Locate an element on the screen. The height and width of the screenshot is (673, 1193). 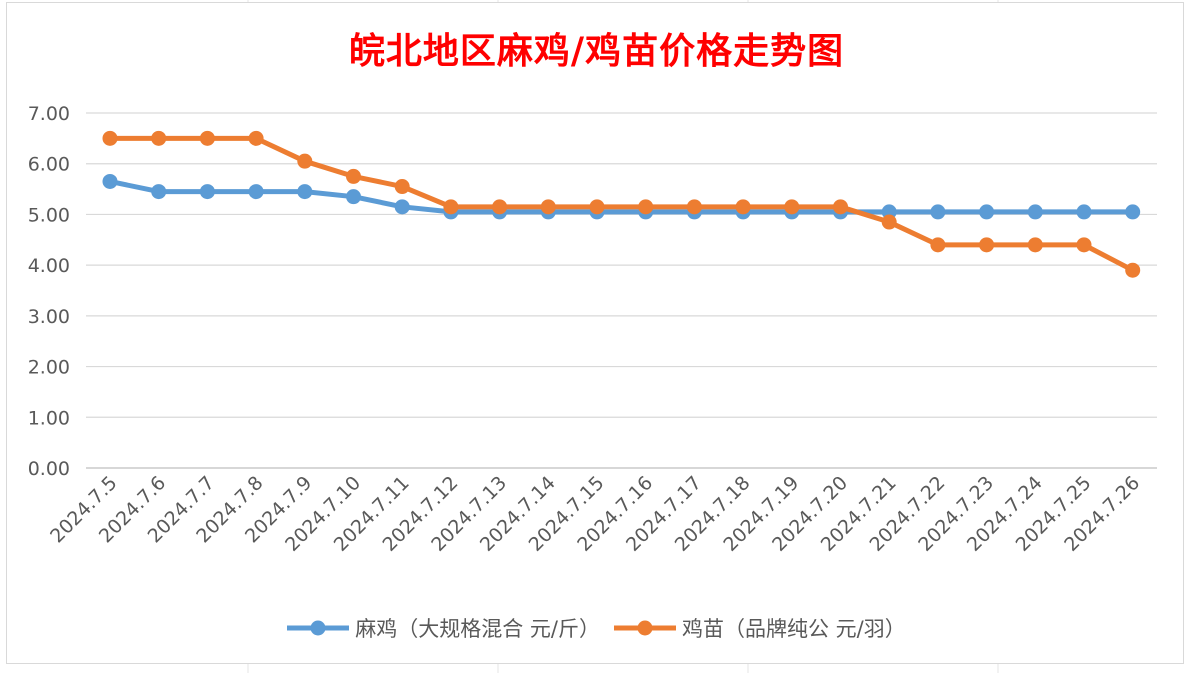
legend-item-2: 鸡苗（品牌纯公 元/羽） is located at coordinates (760, 628).